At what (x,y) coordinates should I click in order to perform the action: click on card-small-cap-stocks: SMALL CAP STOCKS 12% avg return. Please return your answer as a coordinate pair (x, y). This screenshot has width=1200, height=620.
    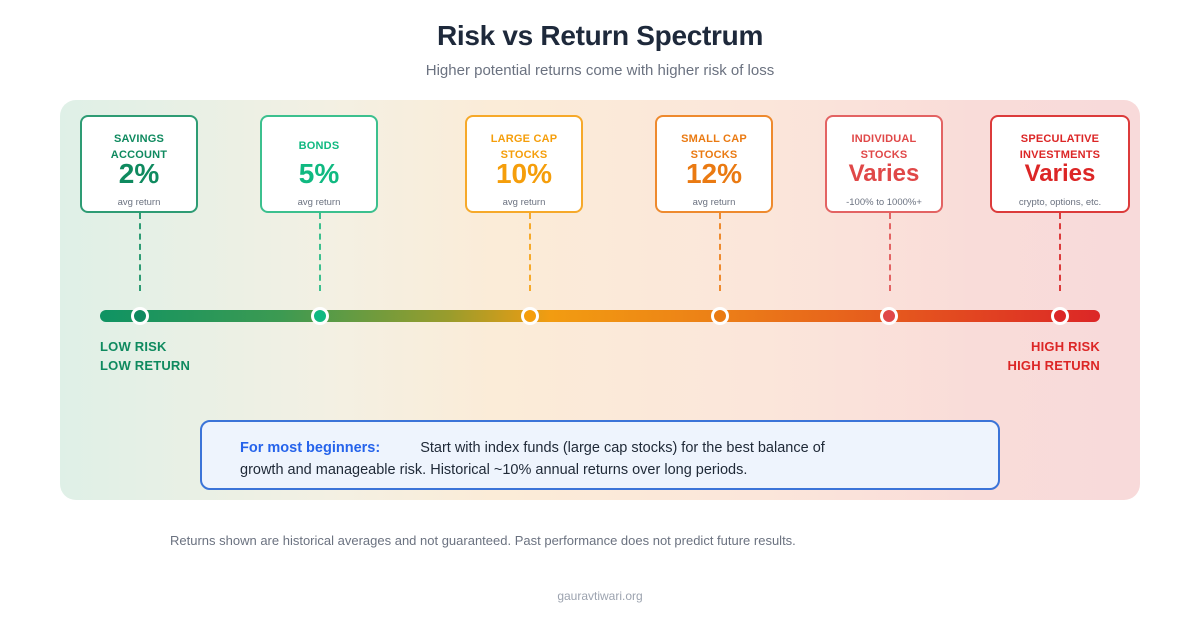
    Looking at the image, I should click on (714, 164).